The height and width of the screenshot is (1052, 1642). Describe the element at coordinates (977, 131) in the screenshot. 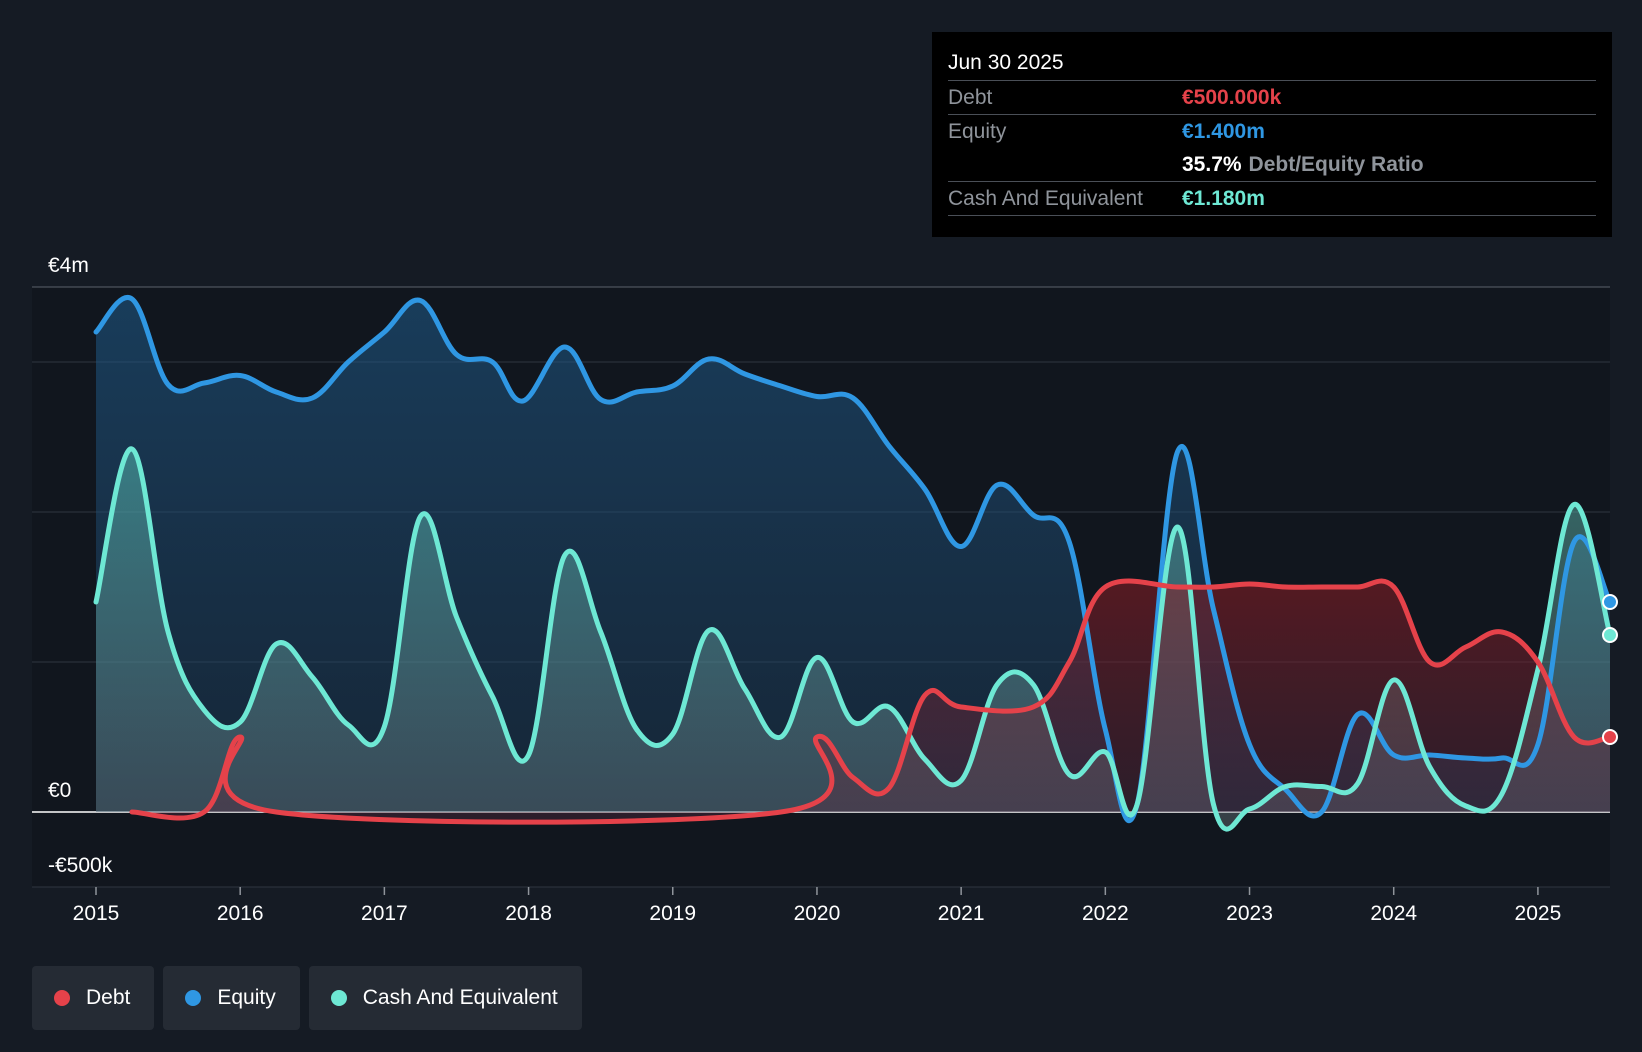

I see `tooltip-equity-label: Equity` at that location.